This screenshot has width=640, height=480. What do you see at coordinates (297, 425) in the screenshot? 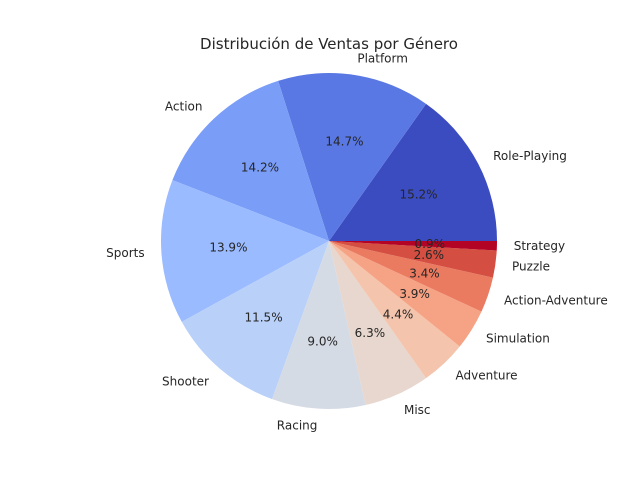
I see `slice-label-racing: Racing` at bounding box center [297, 425].